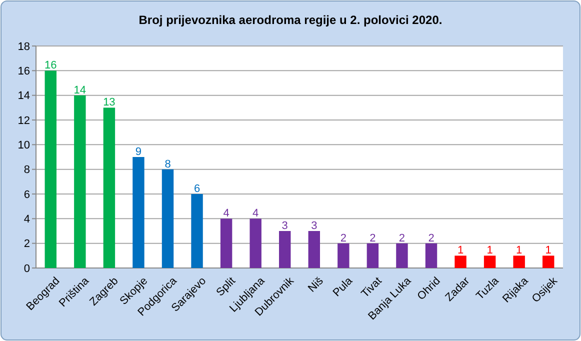  I want to click on data-label: 16, so click(50, 66).